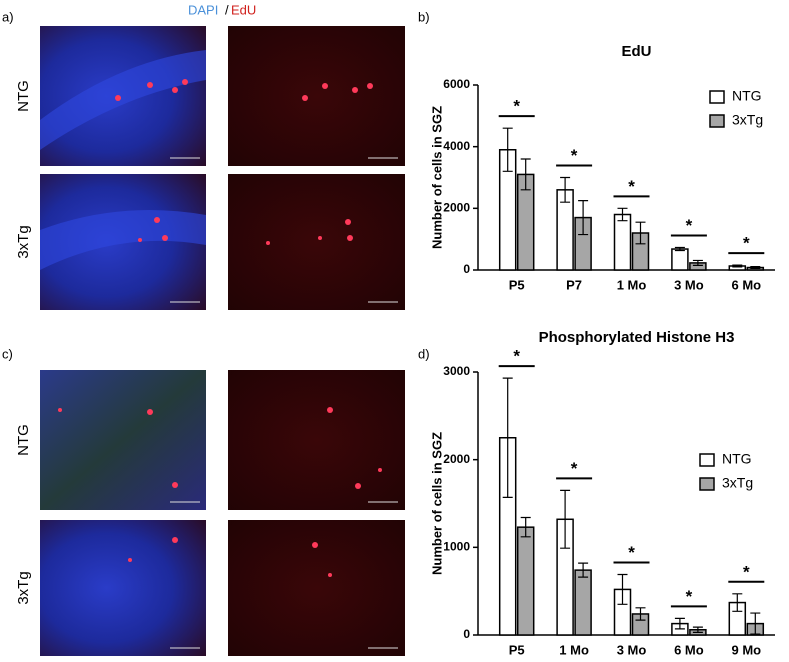  What do you see at coordinates (637, 337) in the screenshot?
I see `chart-title: Phosphorylated Histone H3` at bounding box center [637, 337].